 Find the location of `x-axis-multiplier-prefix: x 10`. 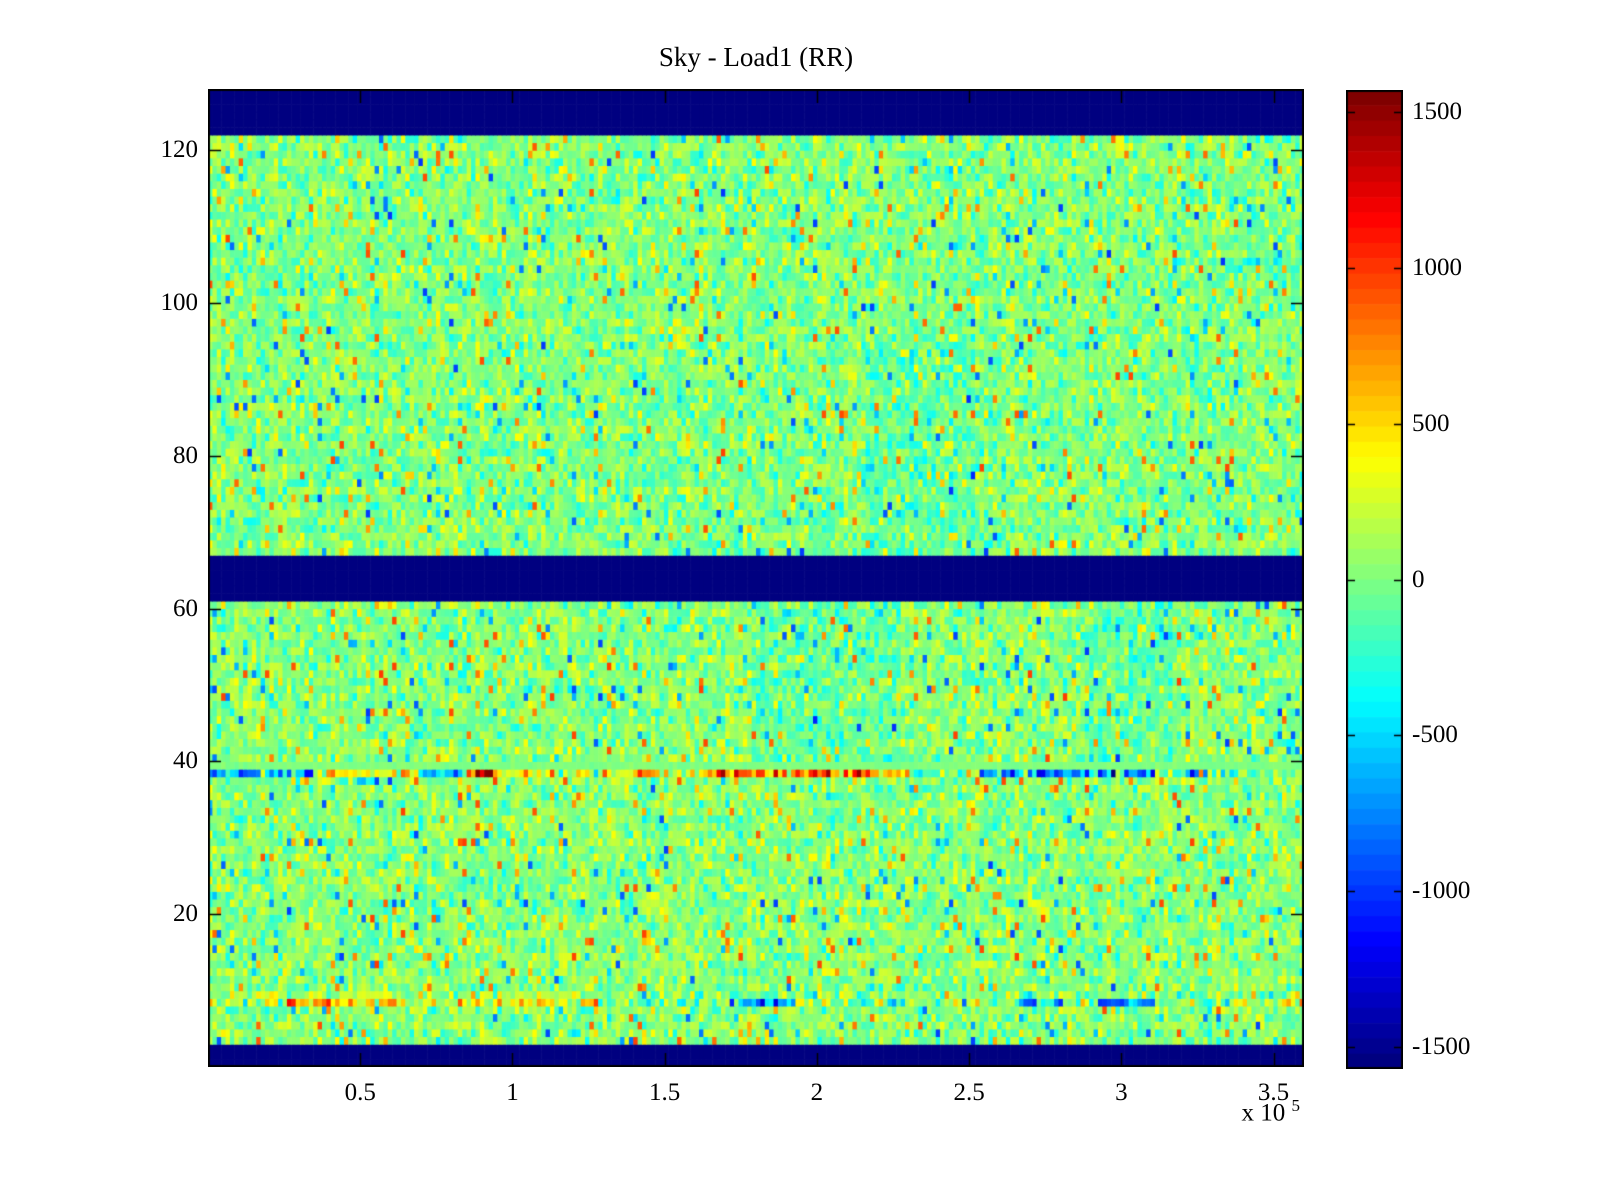

x-axis-multiplier-prefix: x 10 is located at coordinates (1263, 1113).